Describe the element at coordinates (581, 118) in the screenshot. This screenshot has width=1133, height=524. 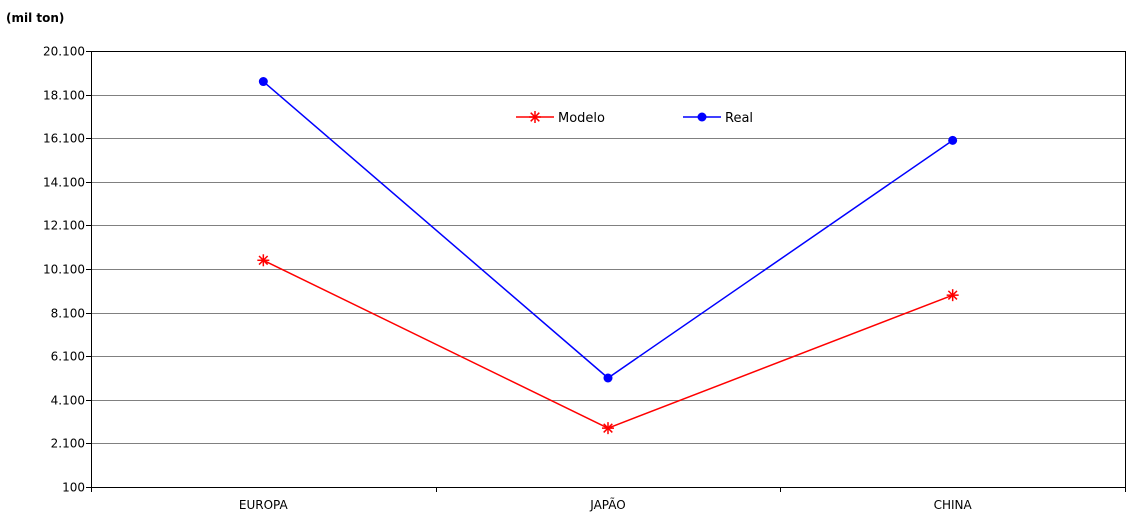
I see `legend-label: Modelo` at that location.